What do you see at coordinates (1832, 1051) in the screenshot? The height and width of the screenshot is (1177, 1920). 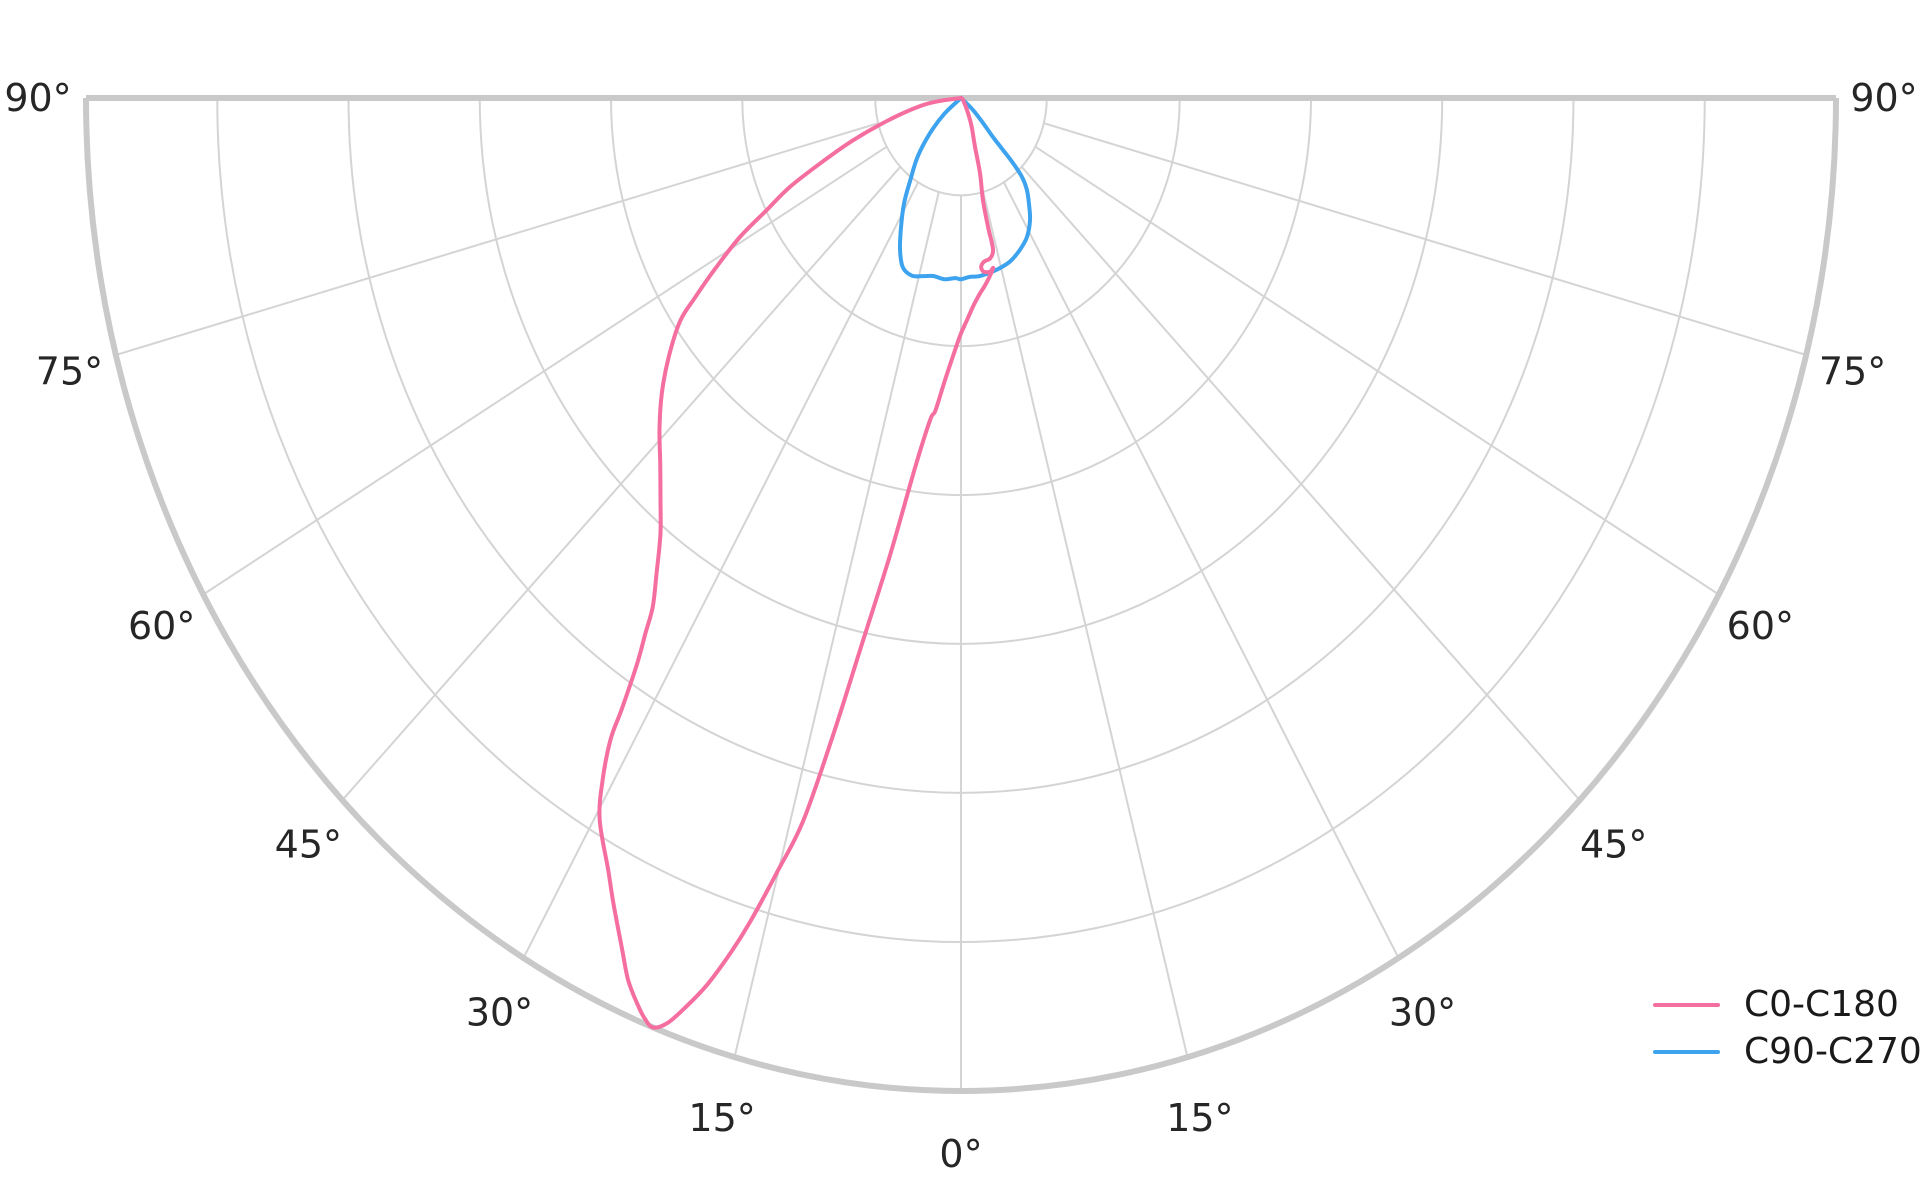 I see `legend-label-c90-c270: C90-C270` at bounding box center [1832, 1051].